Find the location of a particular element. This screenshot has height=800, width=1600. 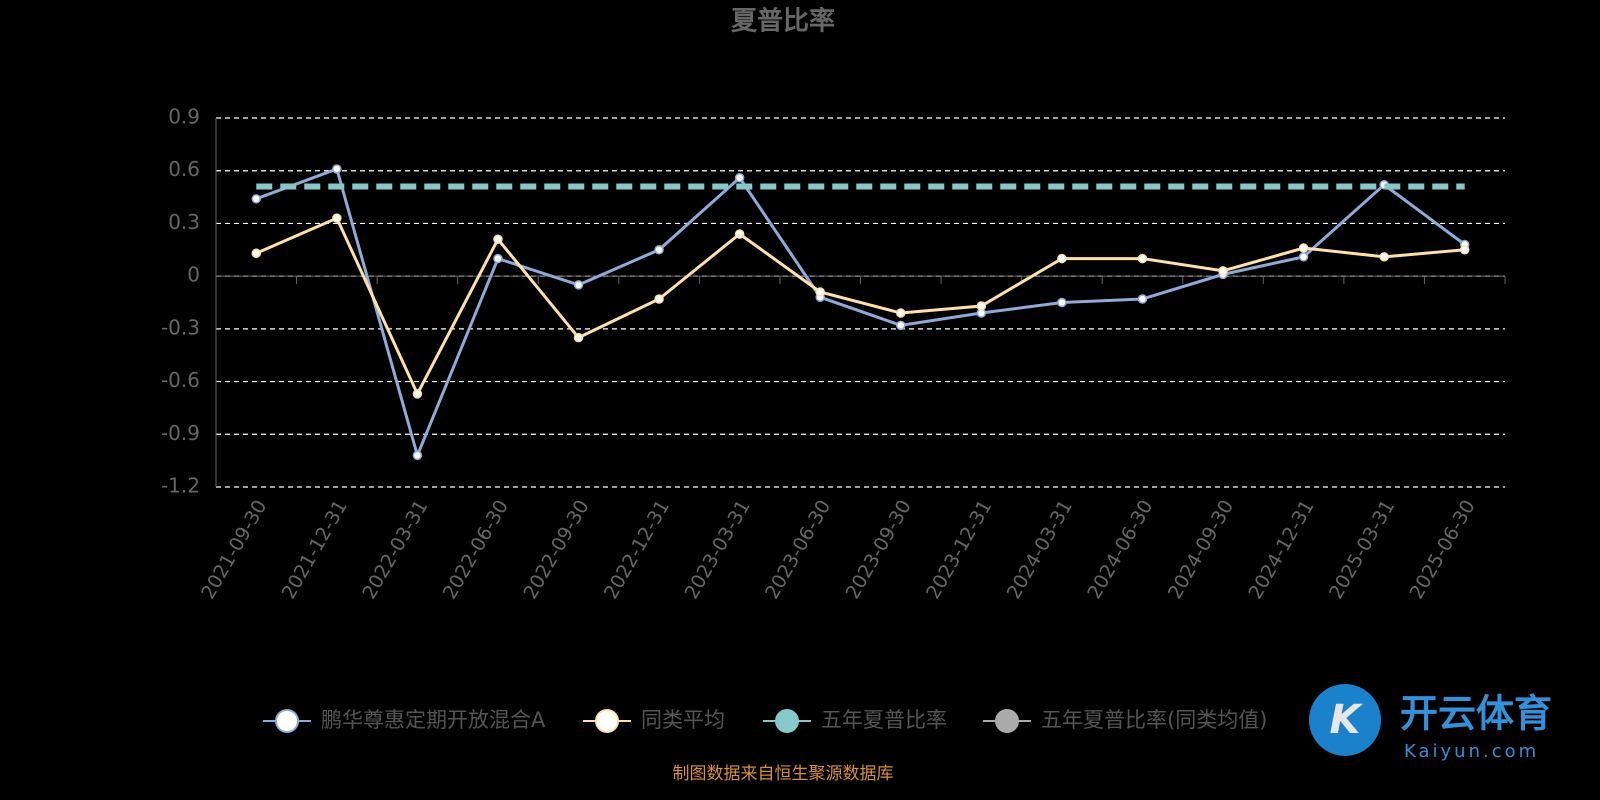

watermark: K 开云体育 Kaiyun.com is located at coordinates (1430, 723).